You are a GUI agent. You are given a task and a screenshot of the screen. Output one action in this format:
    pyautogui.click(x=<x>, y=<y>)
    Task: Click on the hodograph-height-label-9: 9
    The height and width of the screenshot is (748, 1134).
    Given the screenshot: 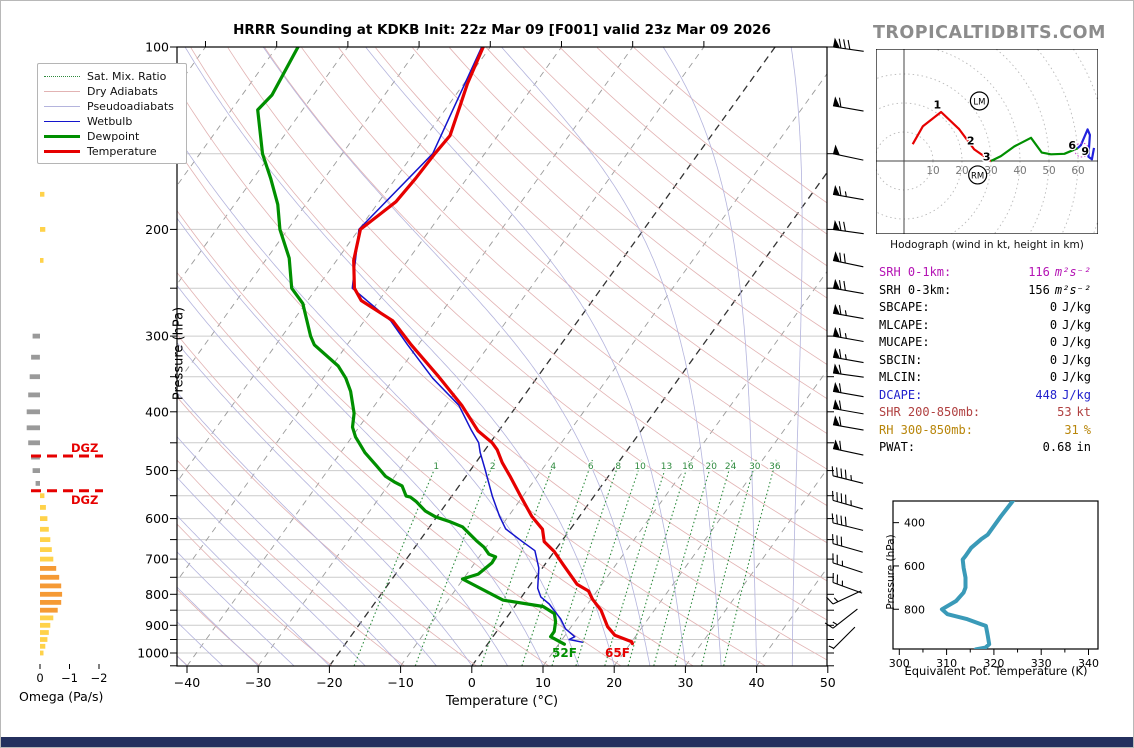 What is the action you would take?
    pyautogui.click(x=1085, y=151)
    